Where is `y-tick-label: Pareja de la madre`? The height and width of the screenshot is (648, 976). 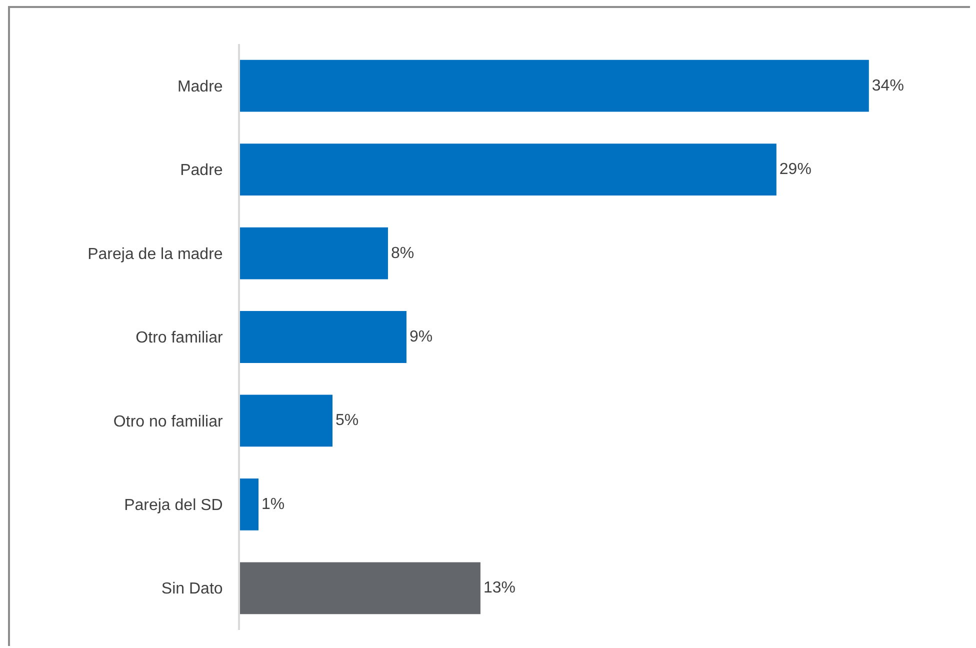
y-tick-label: Pareja de la madre is located at coordinates (155, 254).